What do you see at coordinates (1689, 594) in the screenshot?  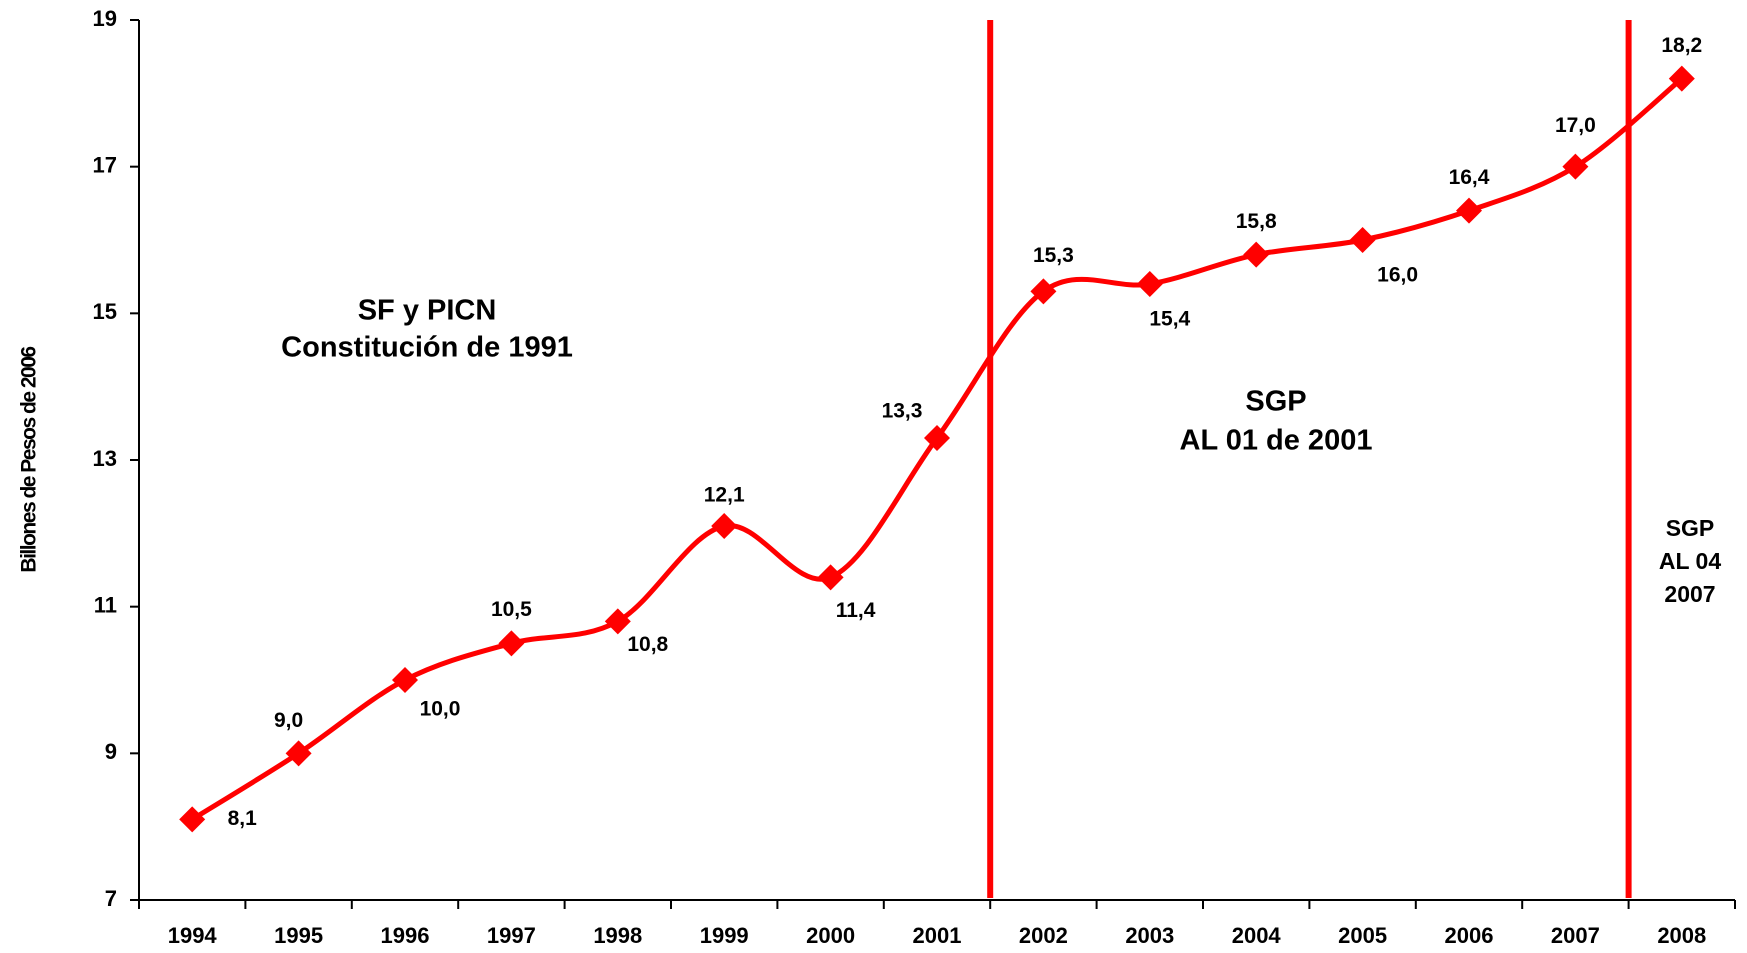 I see `annotation: 2007` at bounding box center [1689, 594].